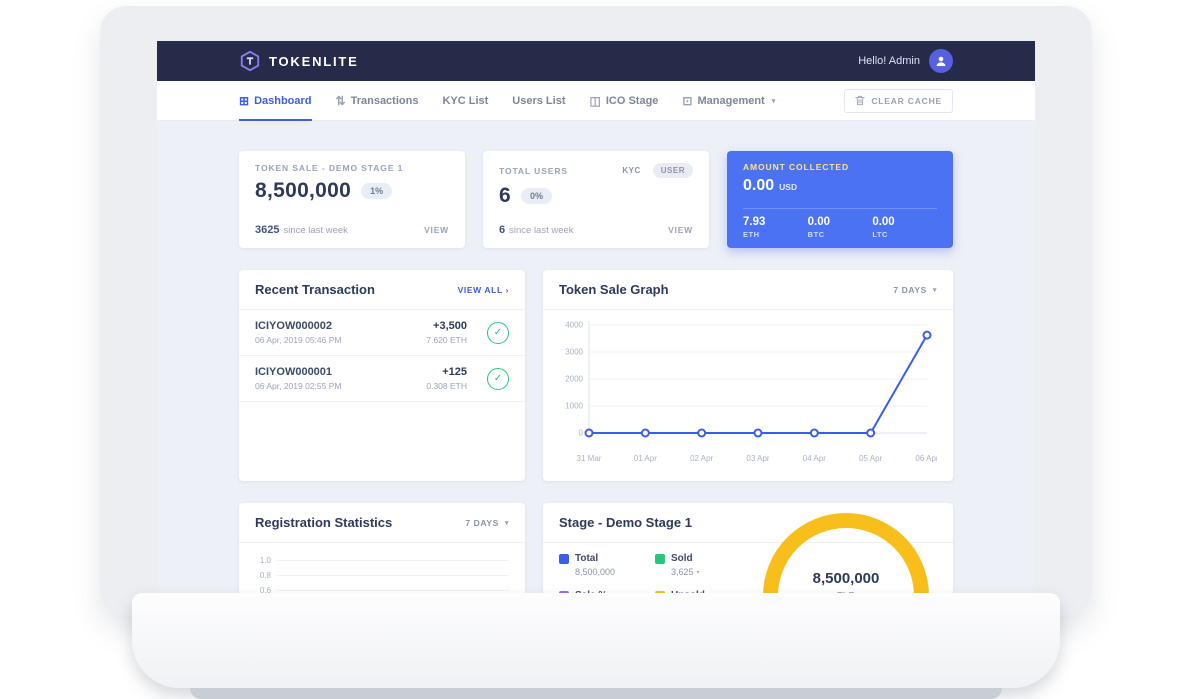 The width and height of the screenshot is (1192, 699). Describe the element at coordinates (840, 227) in the screenshot. I see `btc-column: 0.00 BTC` at that location.